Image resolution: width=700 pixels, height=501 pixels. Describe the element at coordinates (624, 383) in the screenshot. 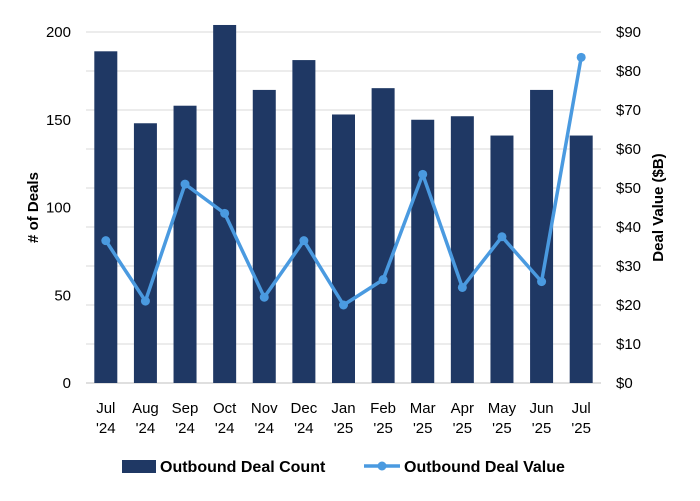

I see `right-tick-label: $0` at that location.